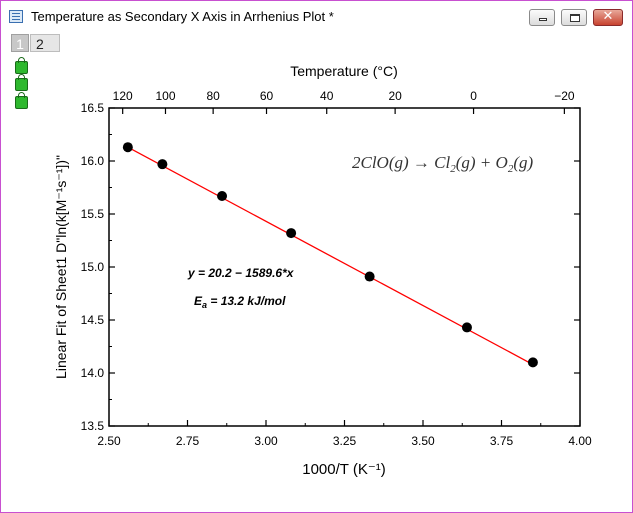 Image resolution: width=633 pixels, height=513 pixels. I want to click on y-tick-label: 13.5, so click(93, 426).